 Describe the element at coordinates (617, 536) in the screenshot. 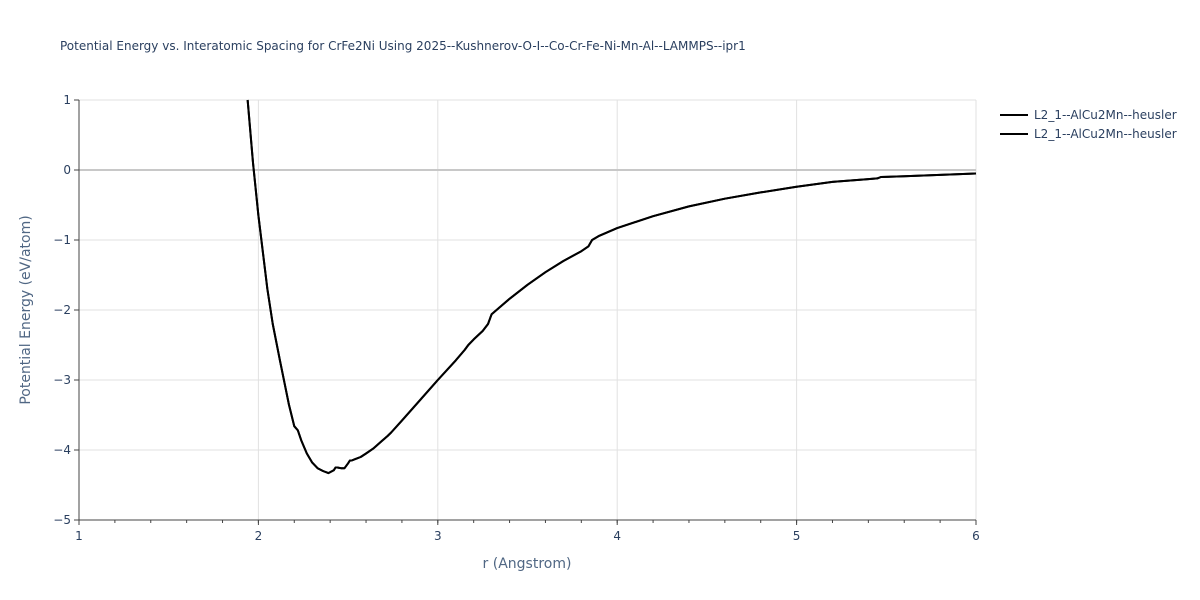

I see `x-tick-label: 4` at that location.